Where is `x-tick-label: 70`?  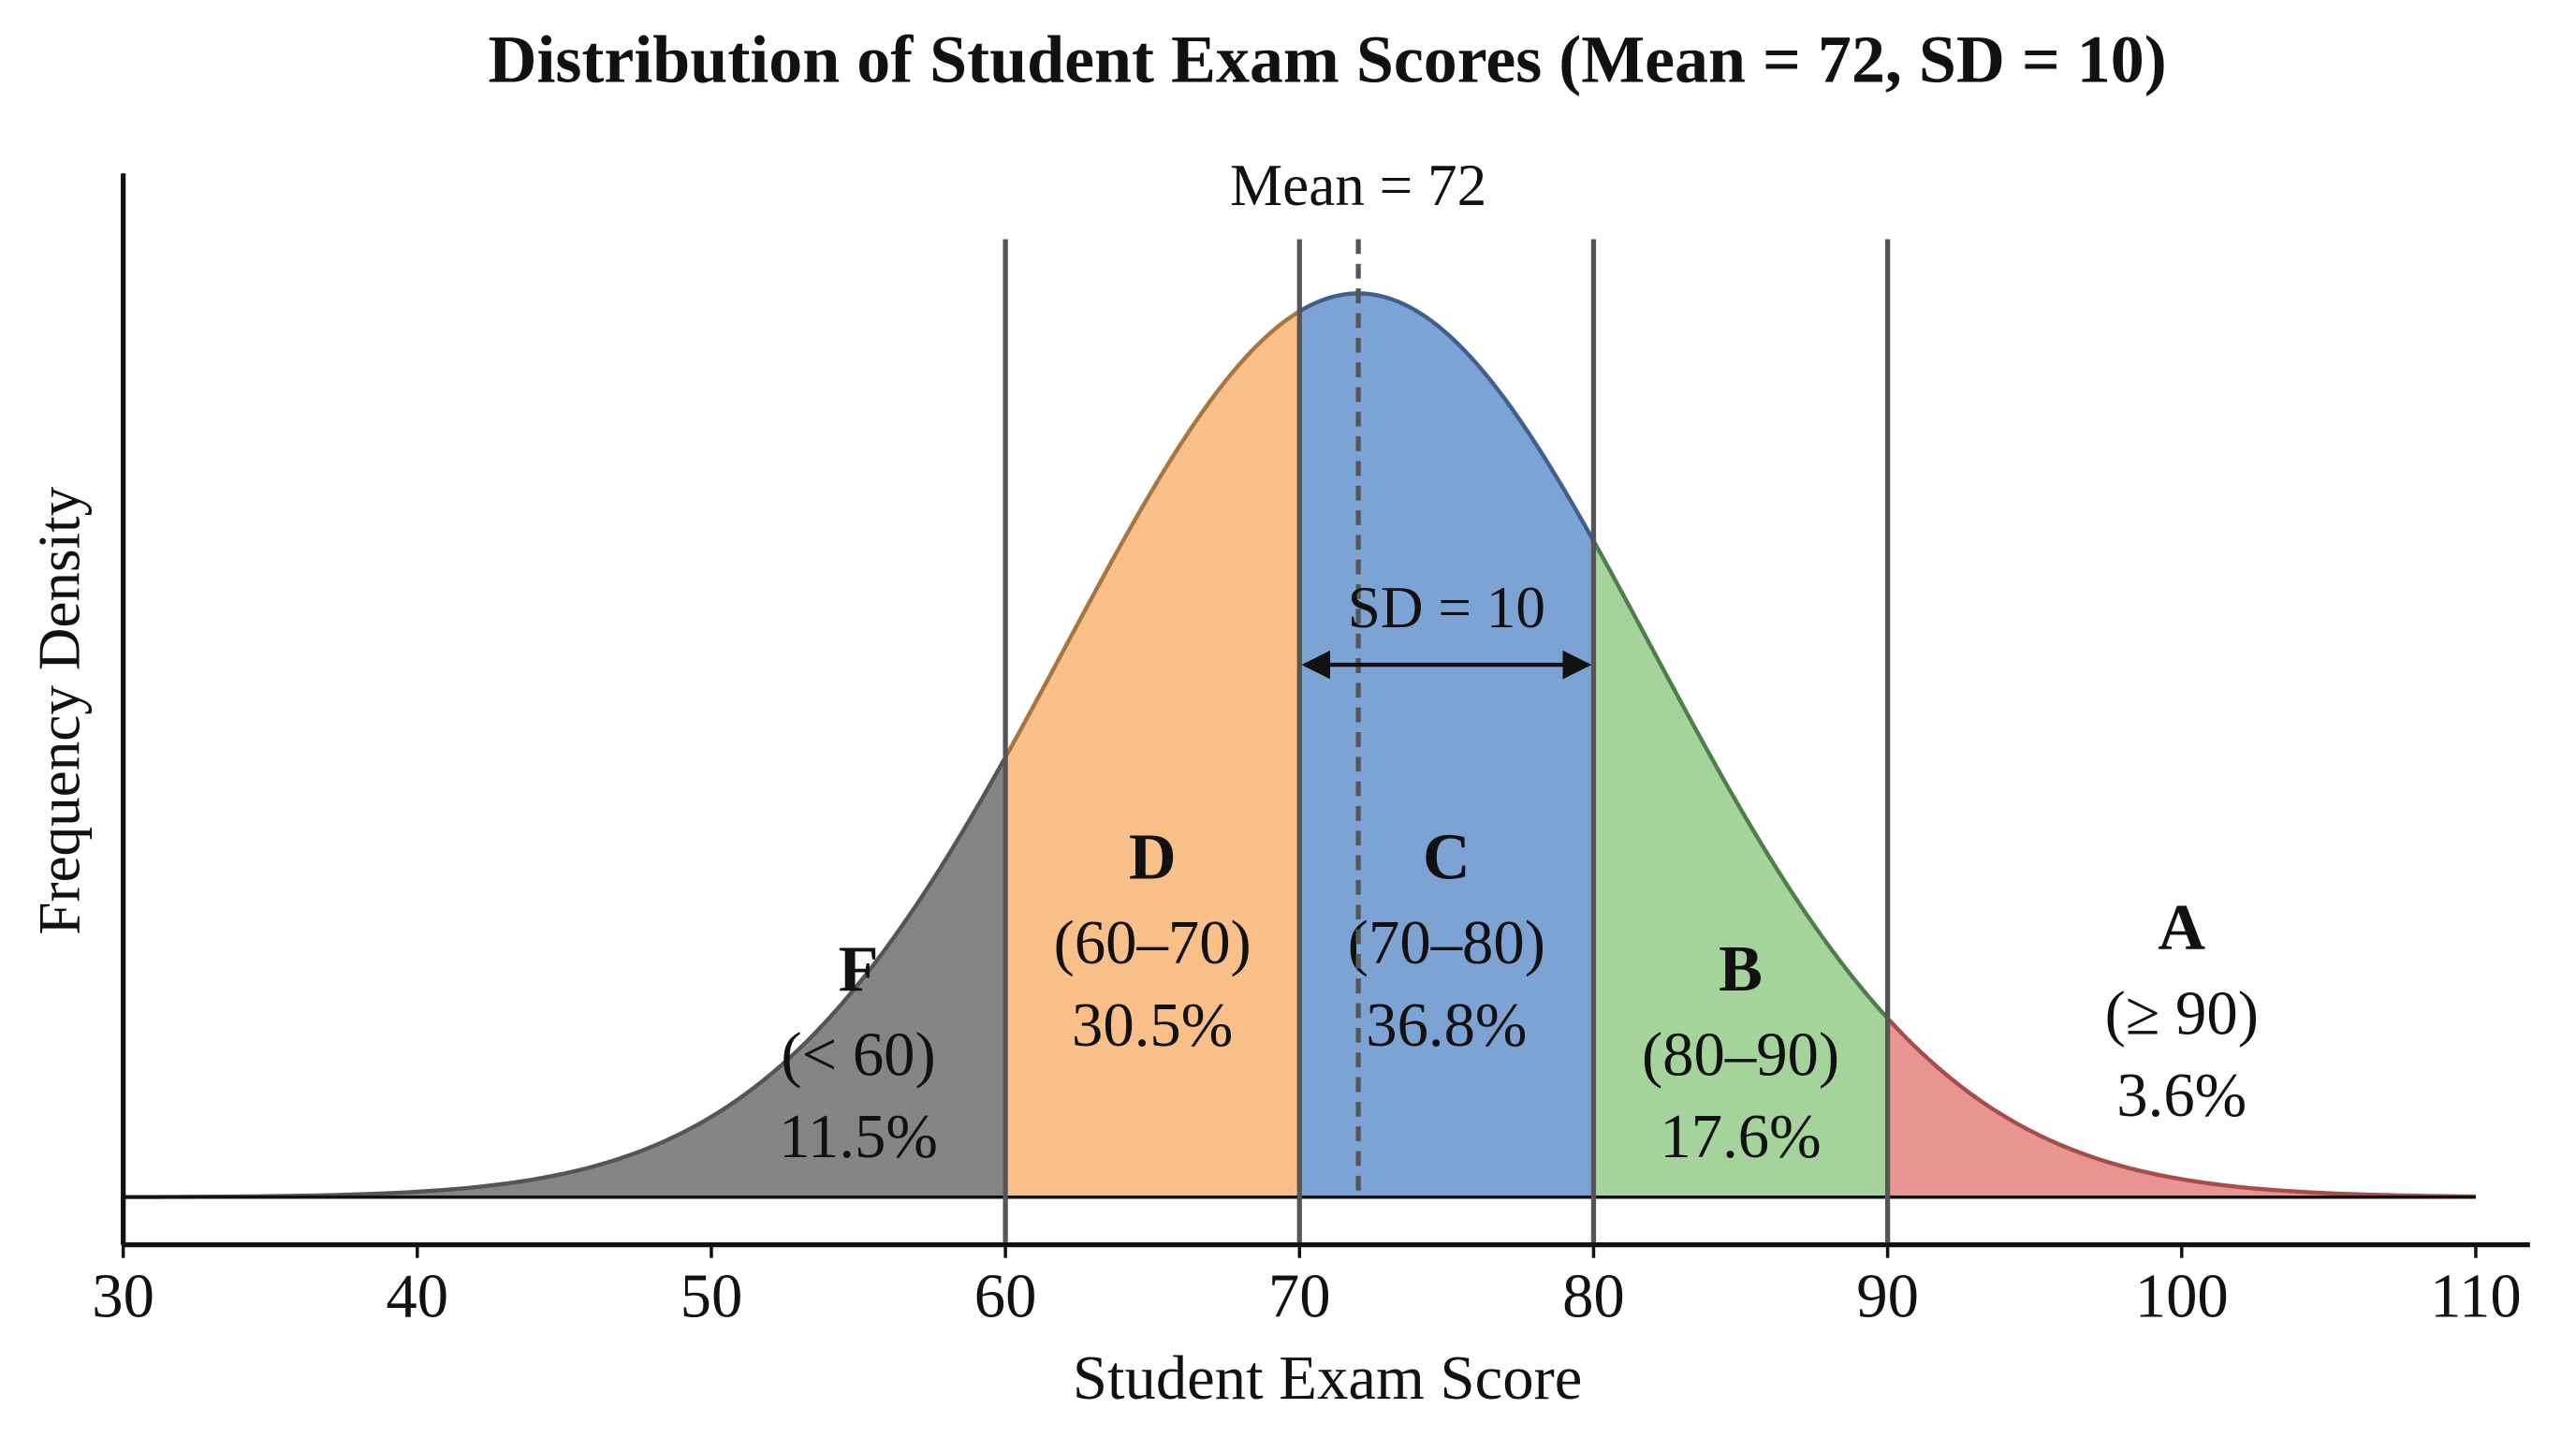 x-tick-label: 70 is located at coordinates (1299, 1296).